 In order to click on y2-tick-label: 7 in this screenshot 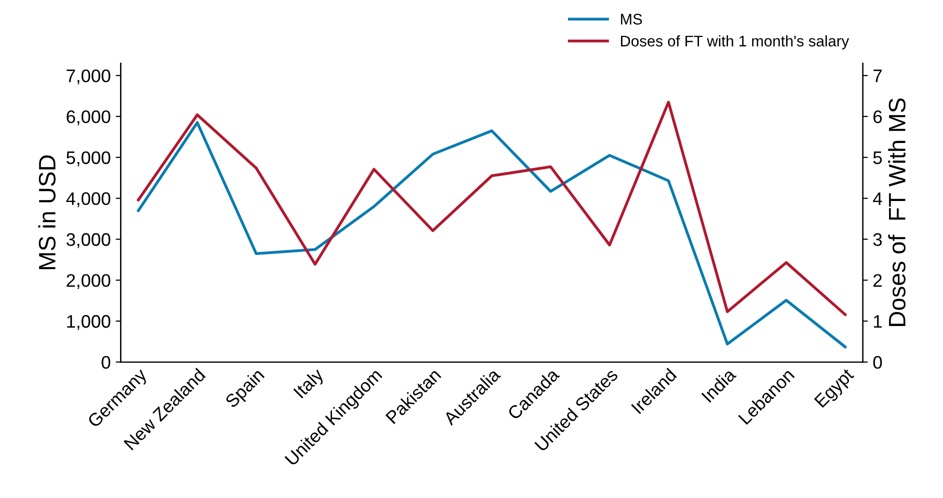, I will do `click(877, 76)`.